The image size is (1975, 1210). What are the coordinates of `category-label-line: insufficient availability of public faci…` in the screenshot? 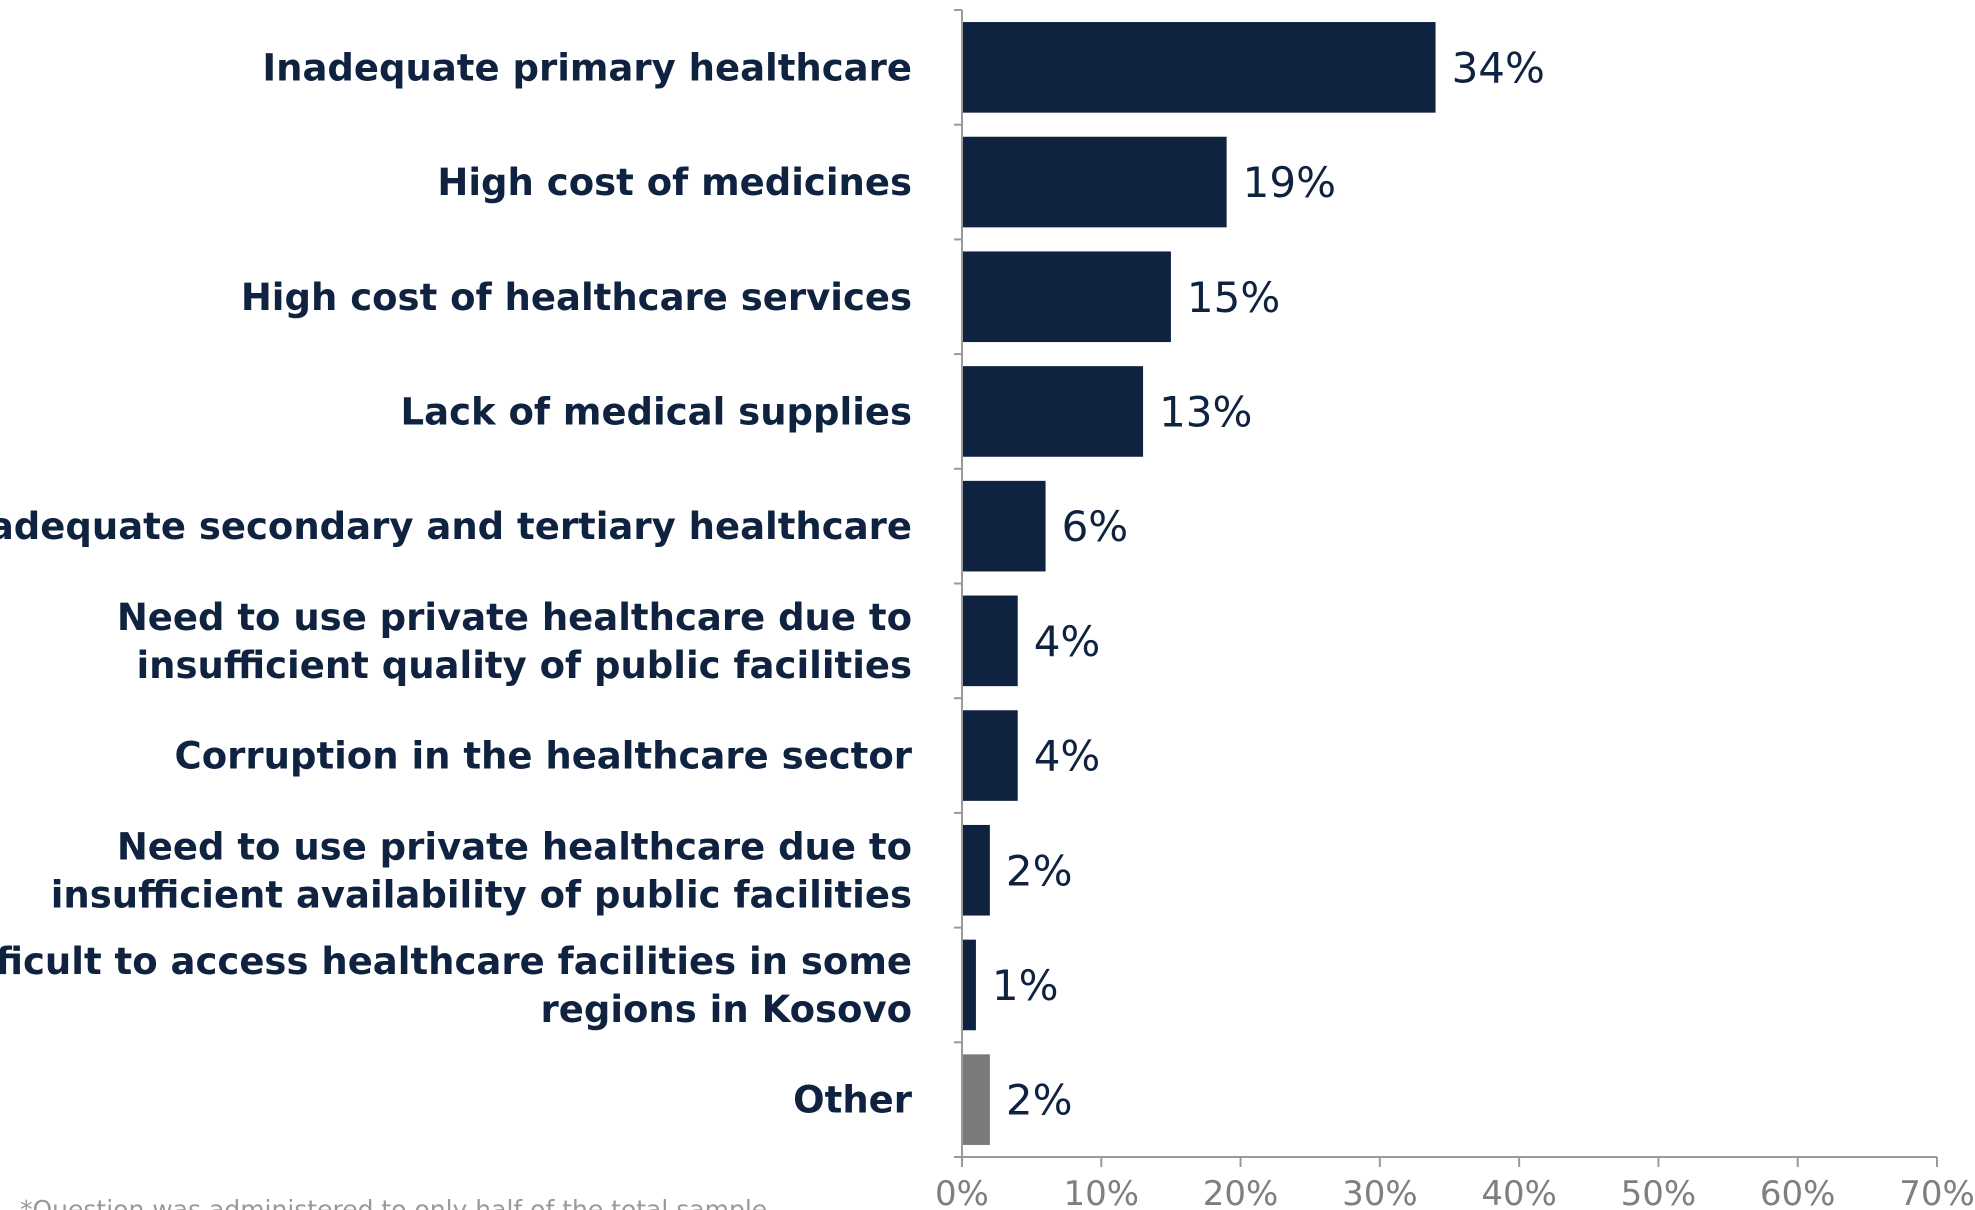 It's located at (481, 894).